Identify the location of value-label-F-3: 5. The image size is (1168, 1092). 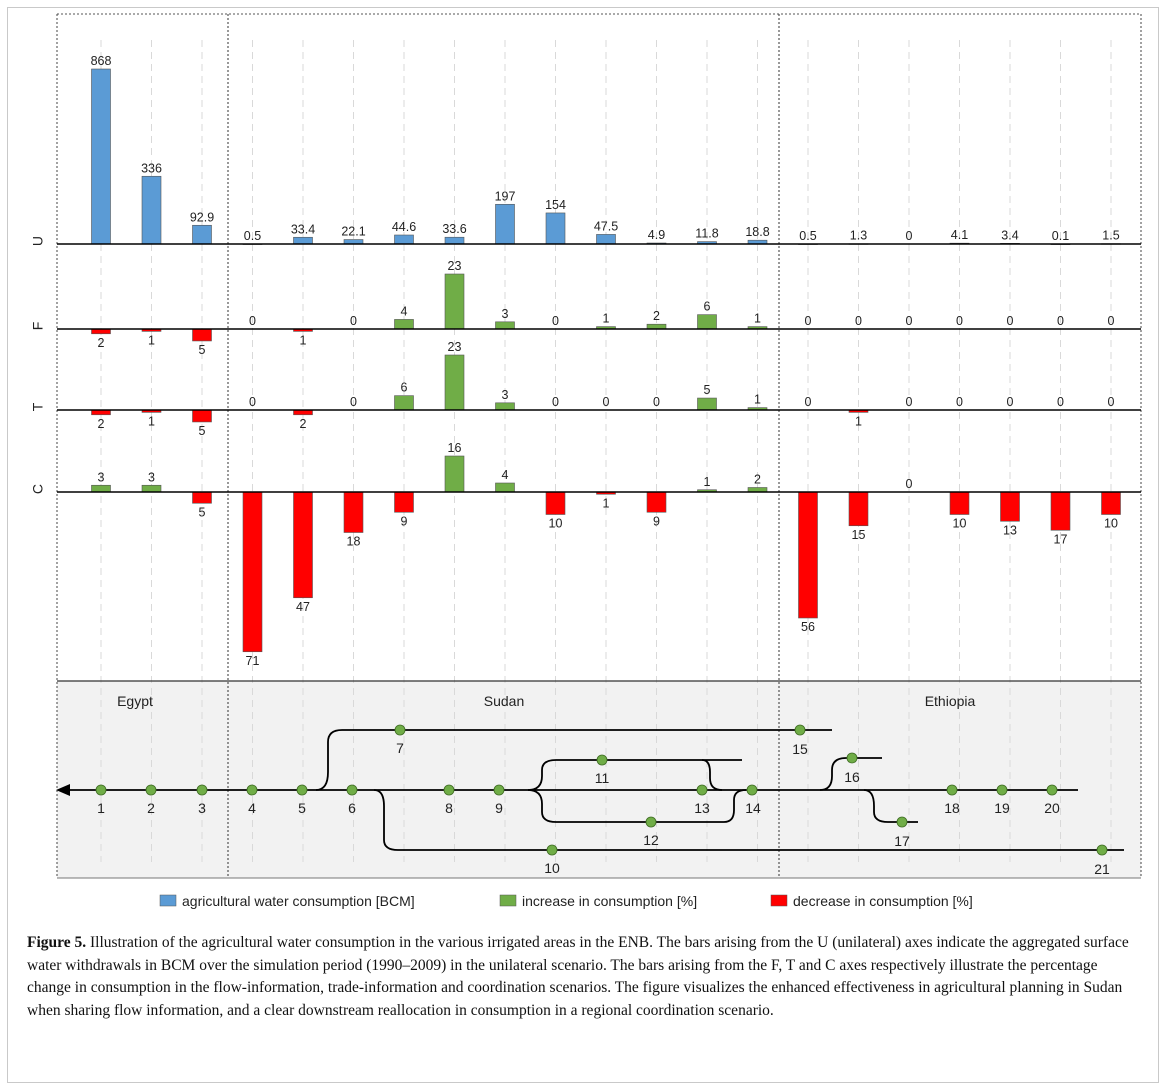
(202, 350).